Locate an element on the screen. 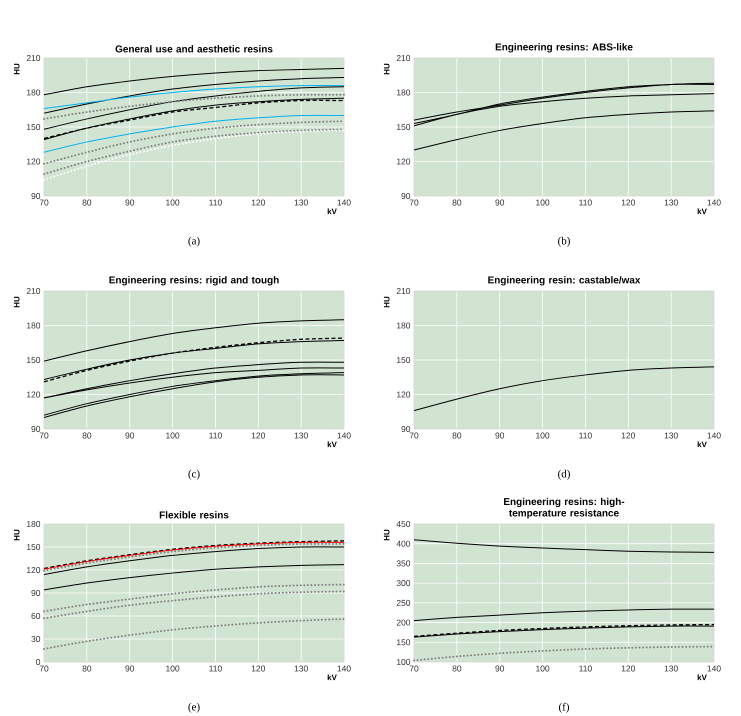 The width and height of the screenshot is (741, 716). y-tick-label: 200 is located at coordinates (403, 623).